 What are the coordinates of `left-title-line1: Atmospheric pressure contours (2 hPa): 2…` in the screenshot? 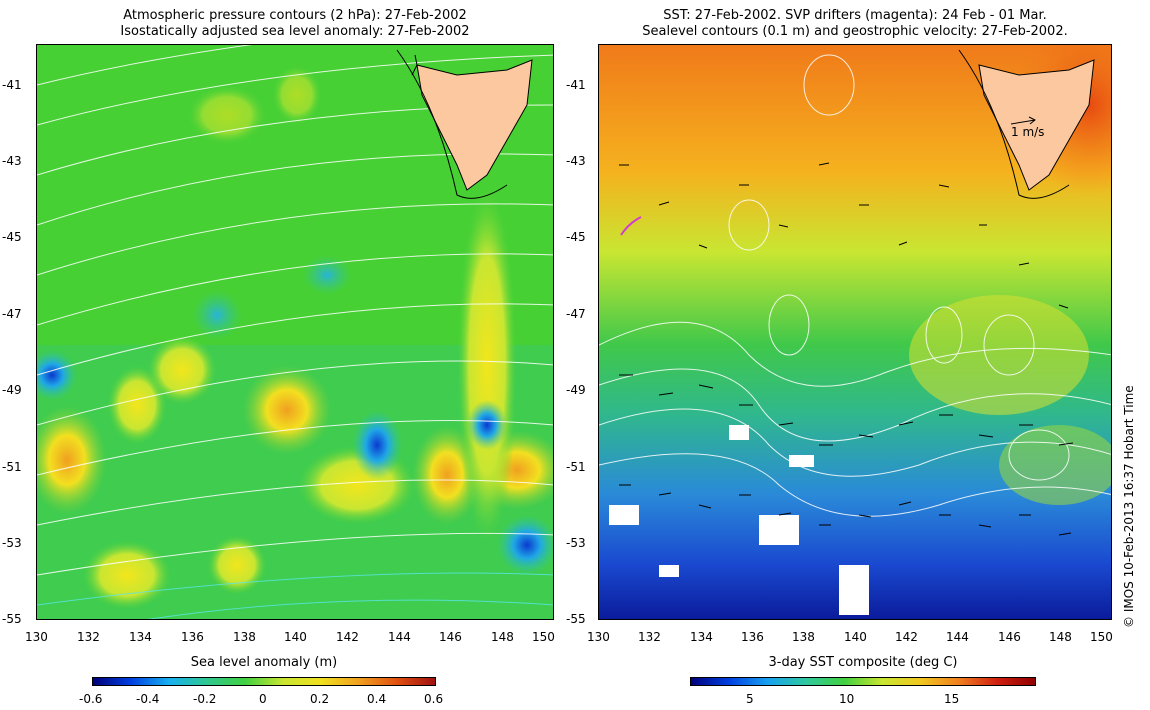 It's located at (295, 15).